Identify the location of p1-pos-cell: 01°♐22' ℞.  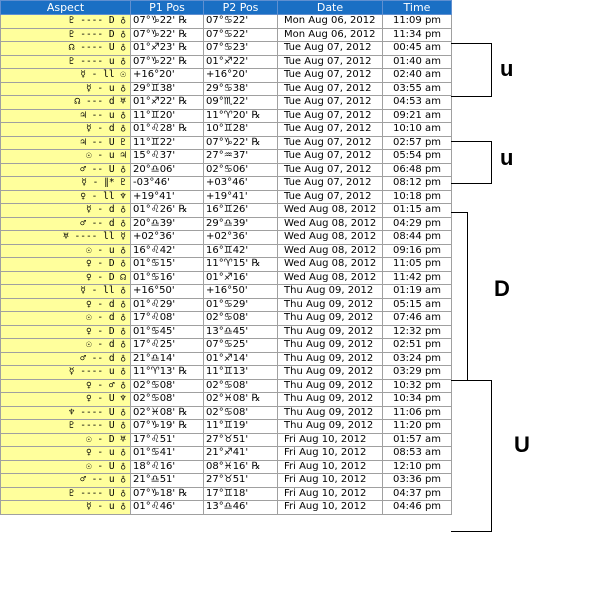
(167, 102).